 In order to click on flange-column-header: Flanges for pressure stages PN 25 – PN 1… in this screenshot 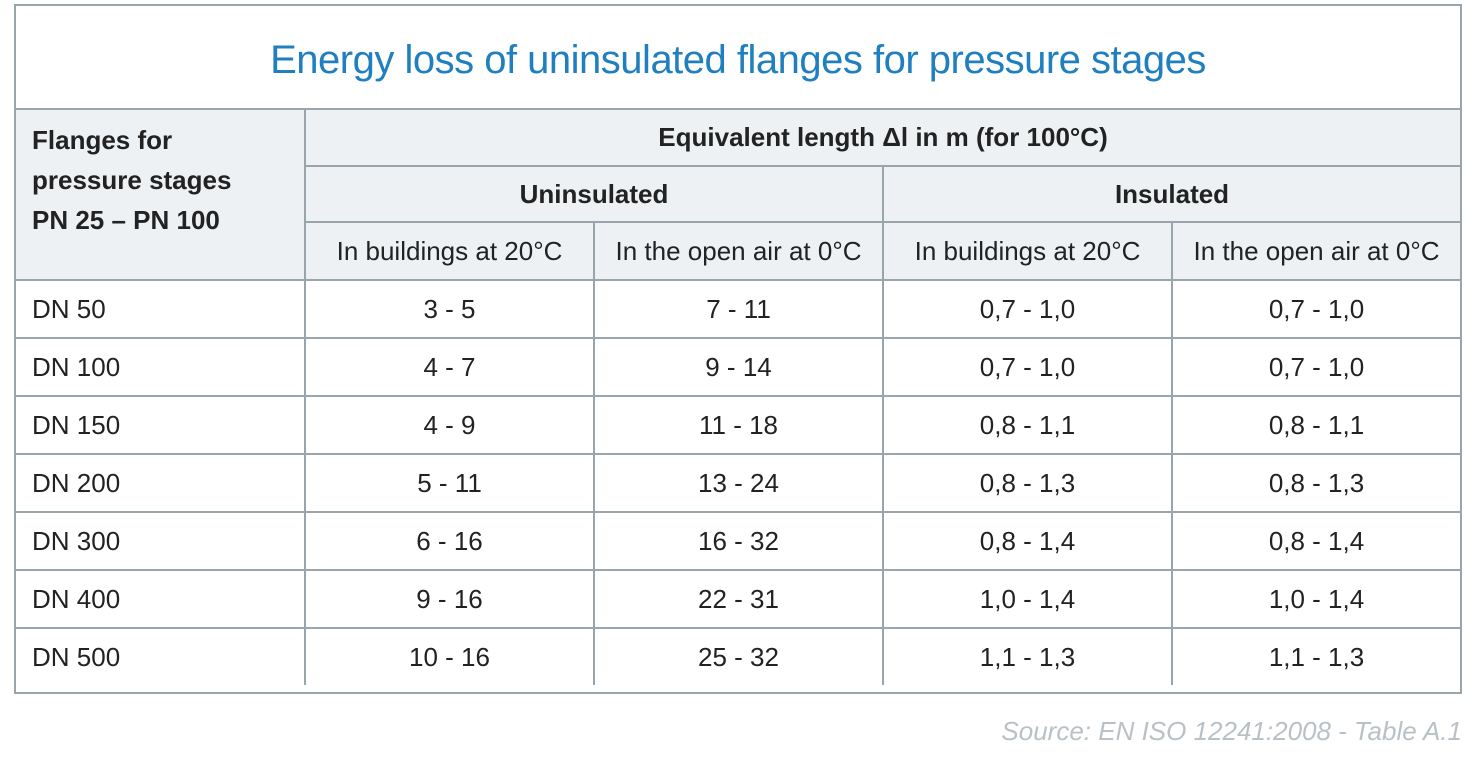, I will do `click(161, 195)`.